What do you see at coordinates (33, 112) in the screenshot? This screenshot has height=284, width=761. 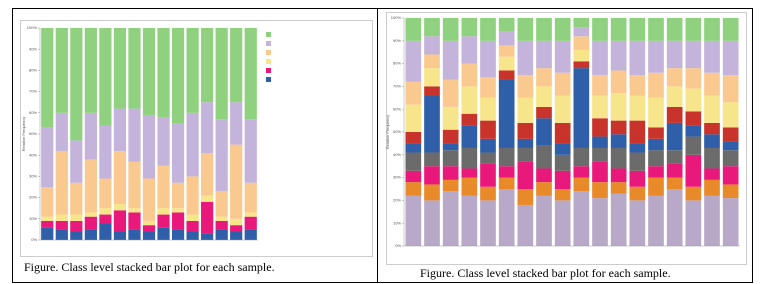 I see `y-tick-label: 60%` at bounding box center [33, 112].